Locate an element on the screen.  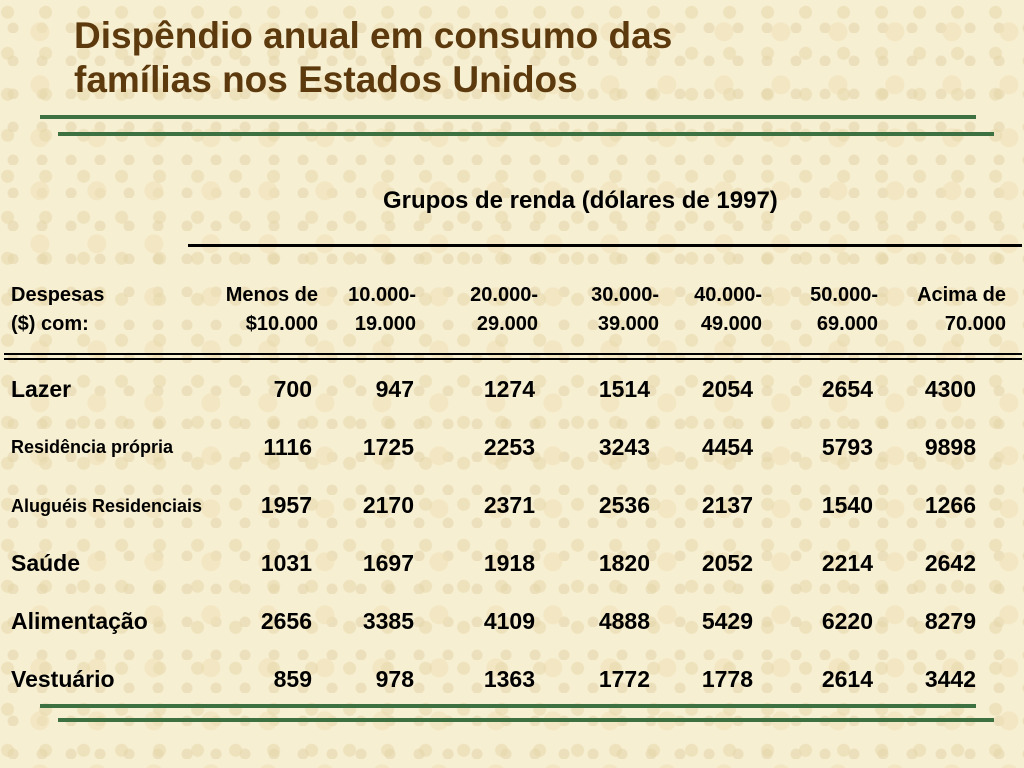
header-menos-10000: Menos de $10.000 is located at coordinates (271, 309).